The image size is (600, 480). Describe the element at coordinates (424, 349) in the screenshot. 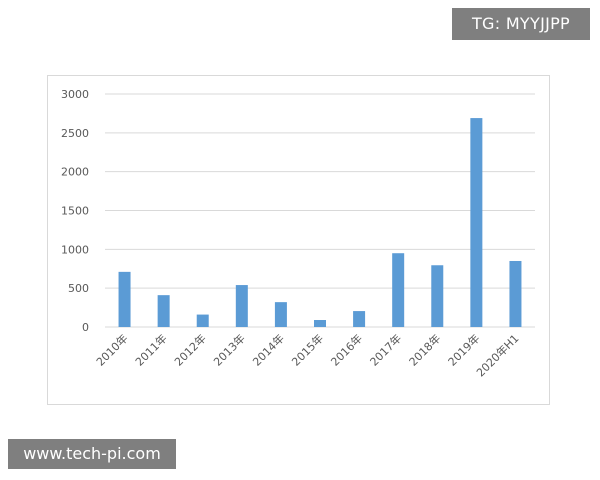

I see `x-tick-label: 2018年` at that location.